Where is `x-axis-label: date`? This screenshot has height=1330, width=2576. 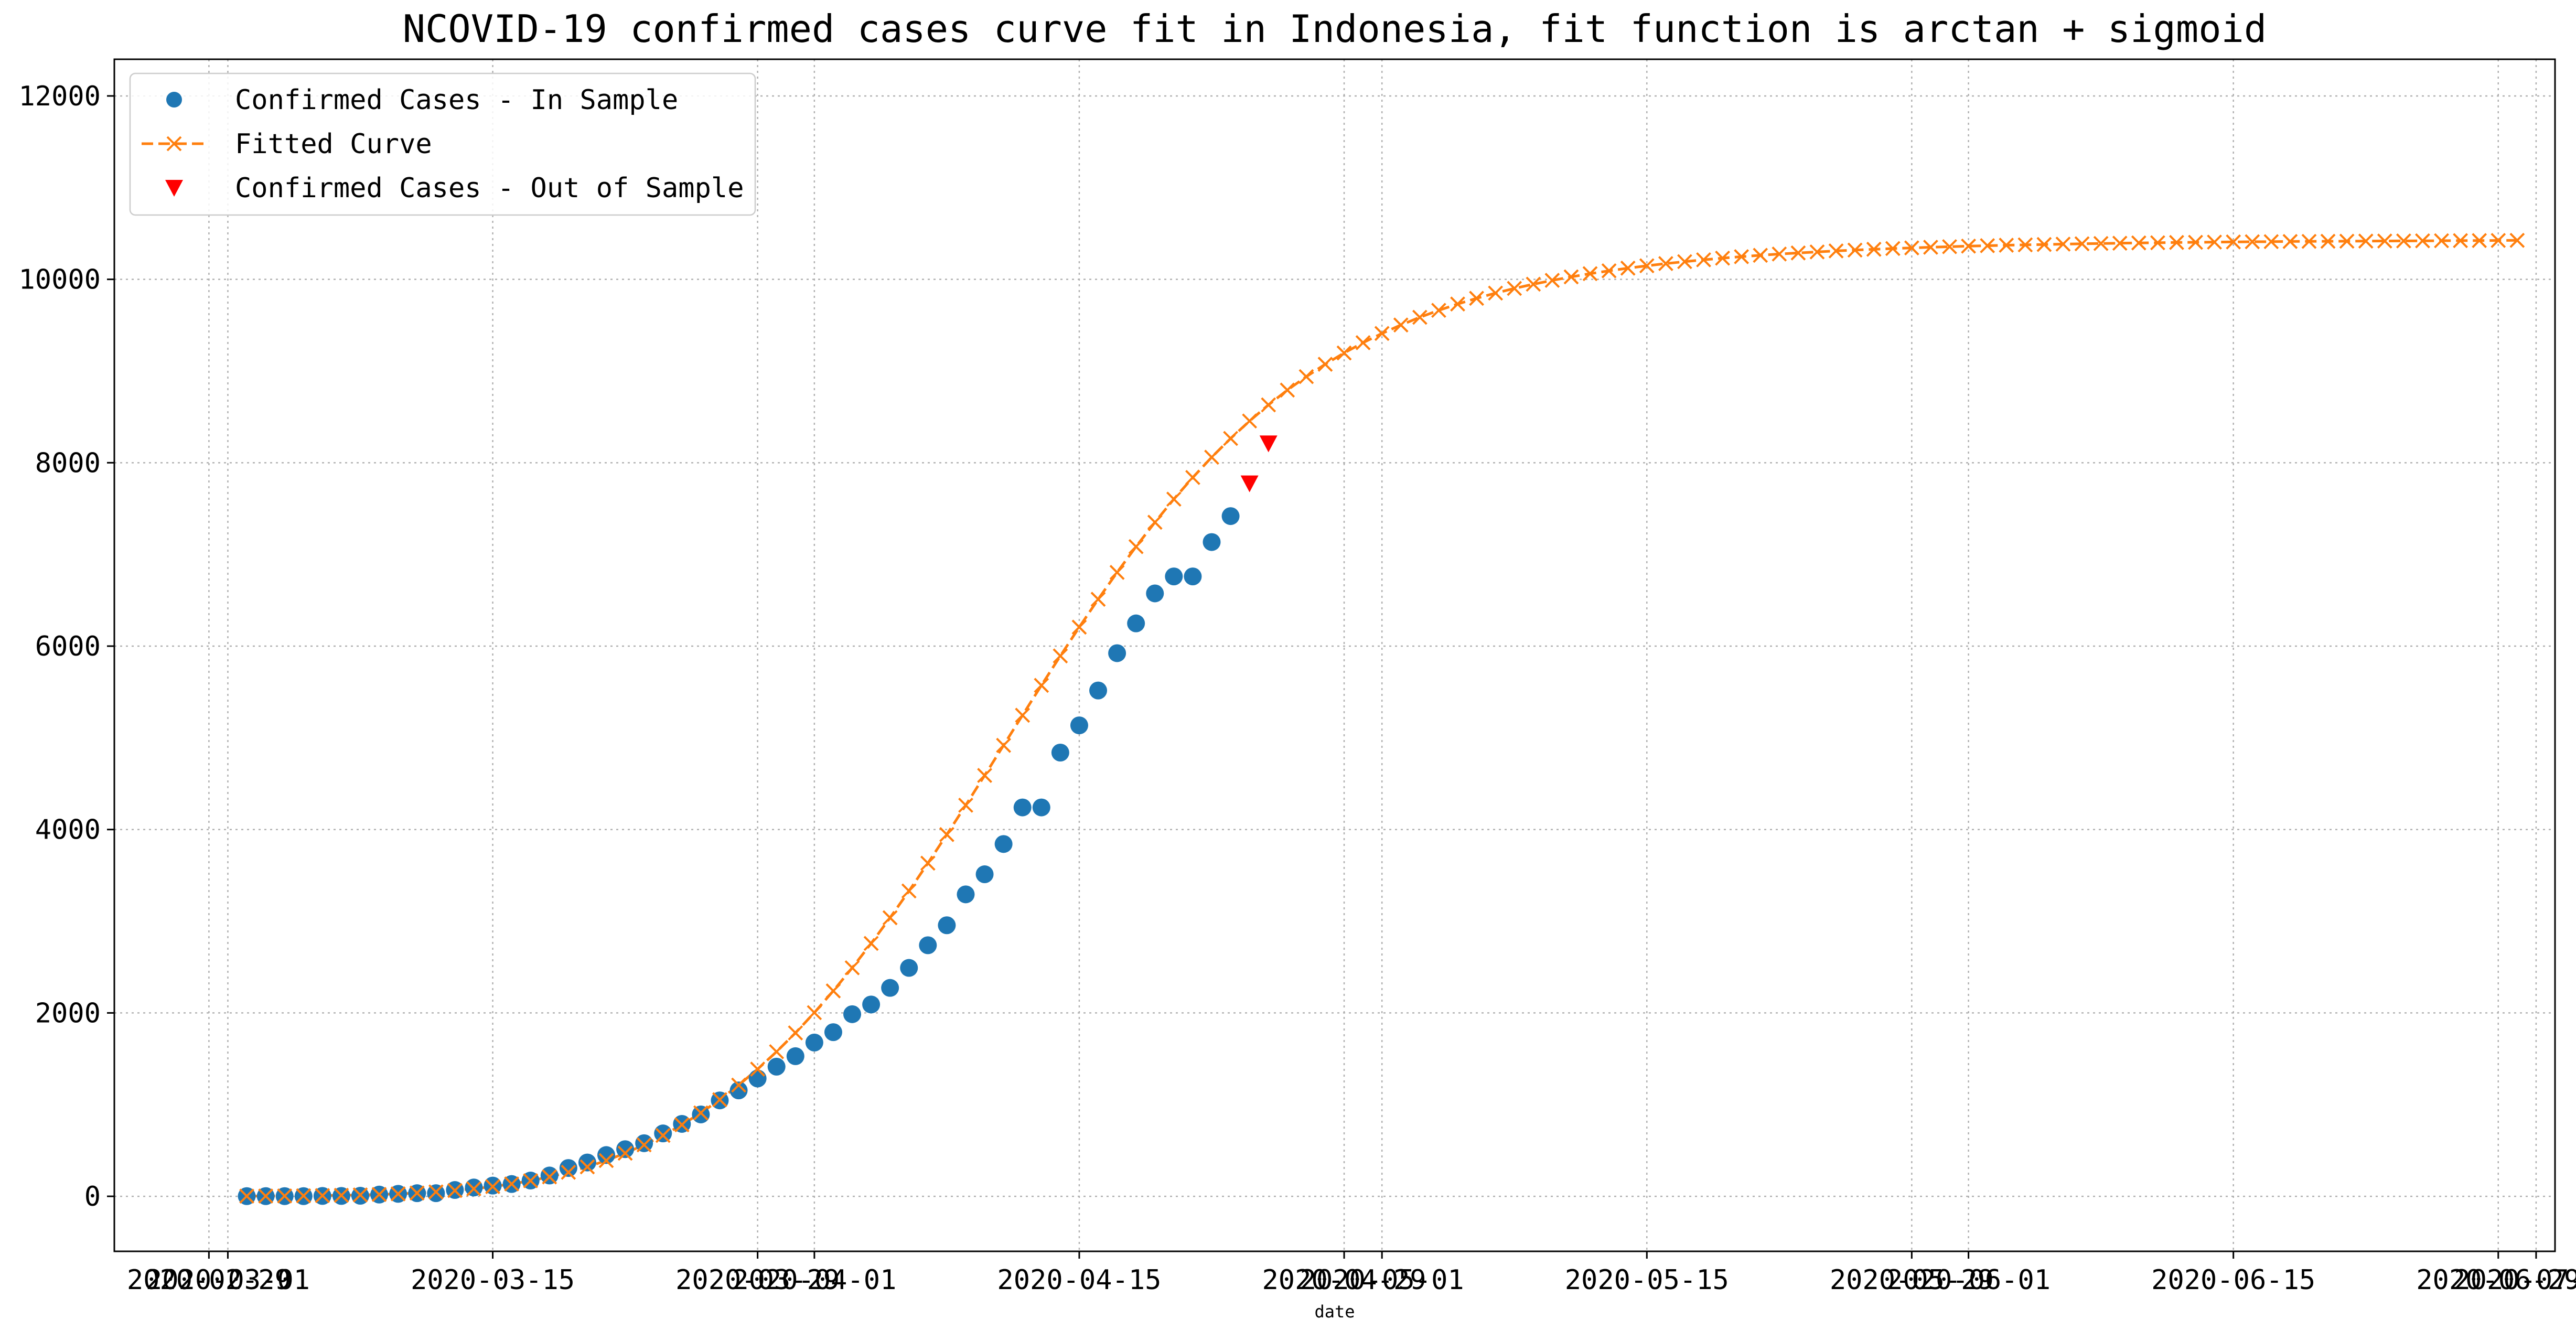 x-axis-label: date is located at coordinates (1334, 1312).